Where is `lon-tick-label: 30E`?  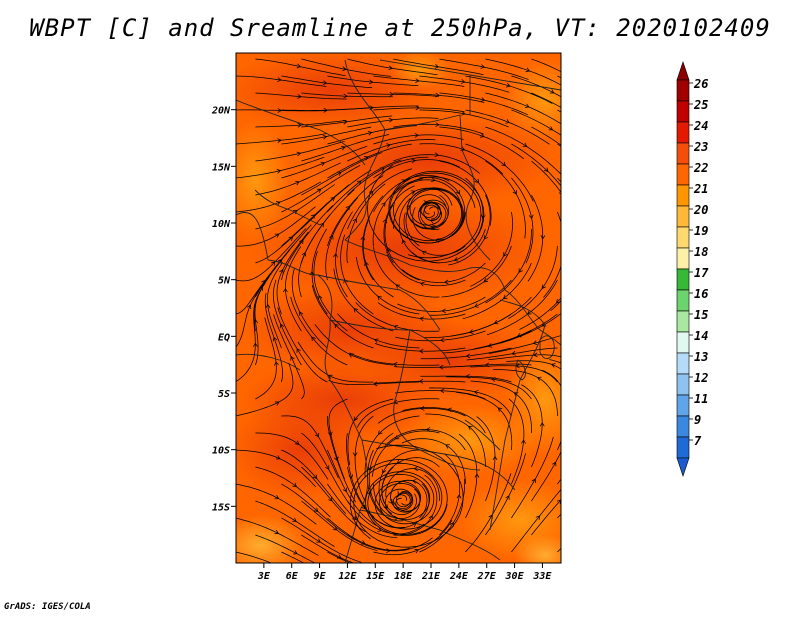 lon-tick-label: 30E is located at coordinates (515, 576).